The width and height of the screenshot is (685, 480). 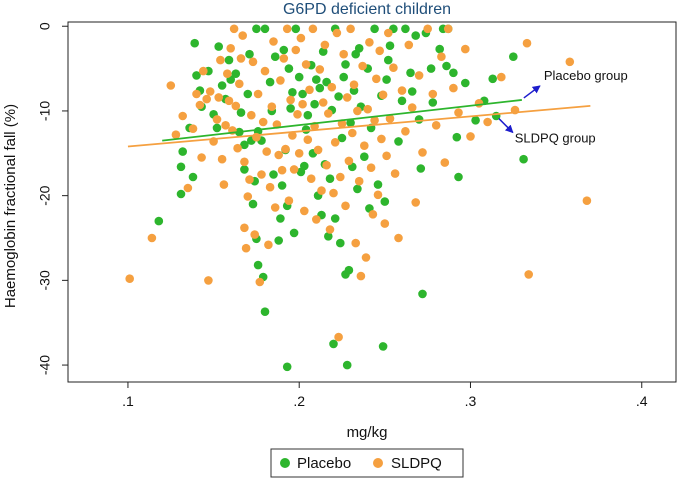 What do you see at coordinates (10, 206) in the screenshot?
I see `y-axis-title: Haemoglobin fractional fall (%)` at bounding box center [10, 206].